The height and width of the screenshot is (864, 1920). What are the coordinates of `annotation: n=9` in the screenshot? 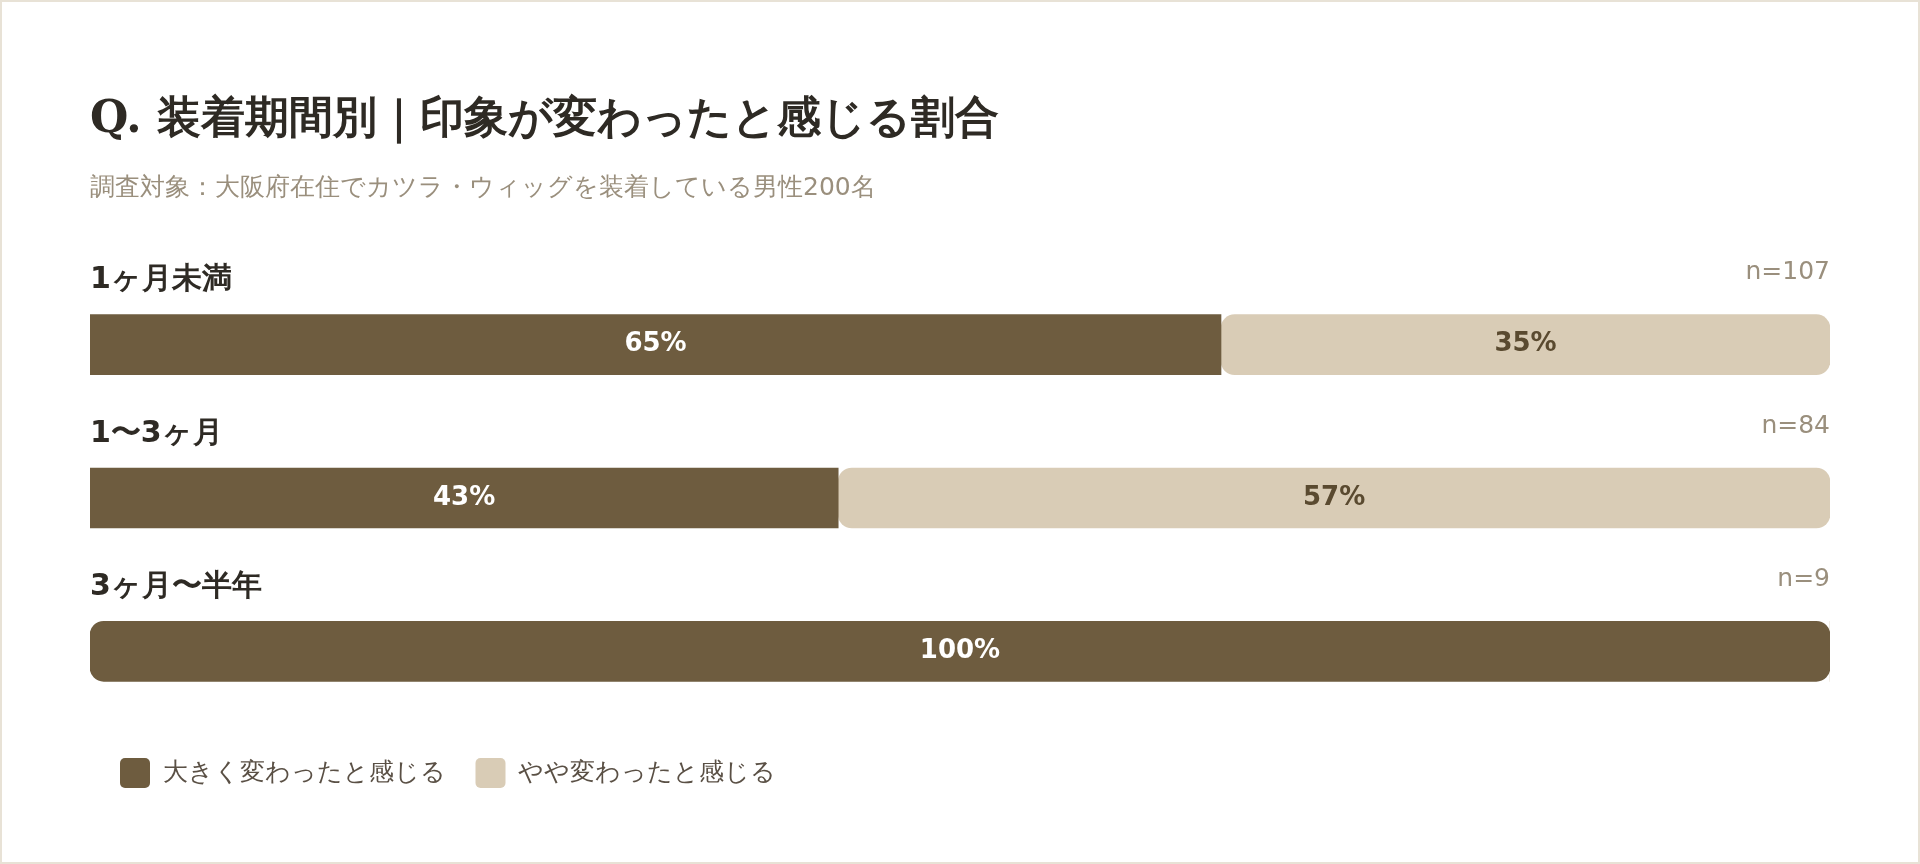 It's located at (1803, 577).